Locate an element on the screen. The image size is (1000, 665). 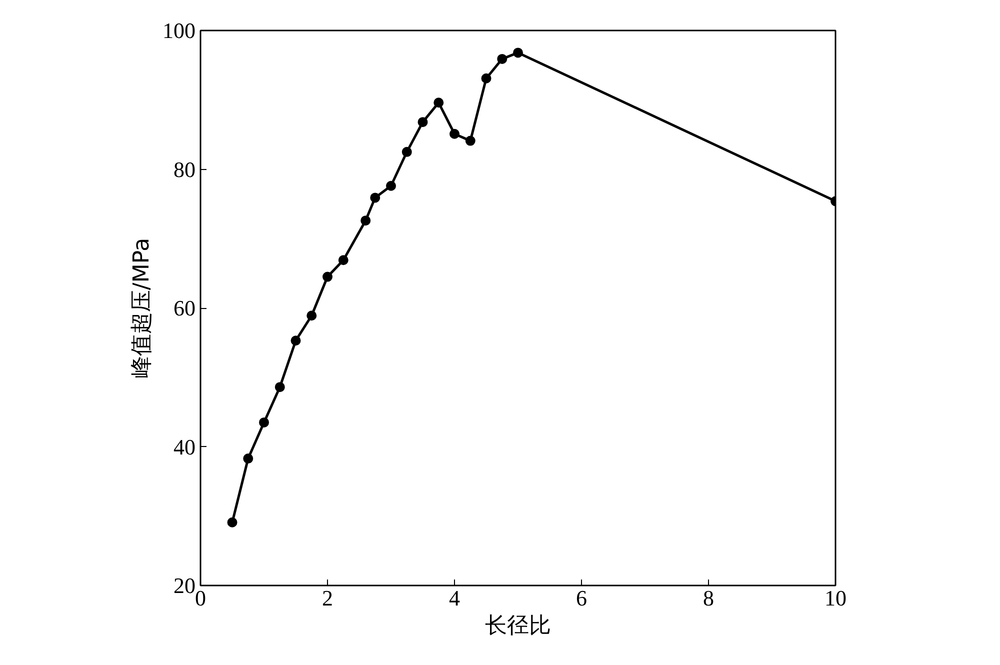
x-tick-label: 10 is located at coordinates (835, 598).